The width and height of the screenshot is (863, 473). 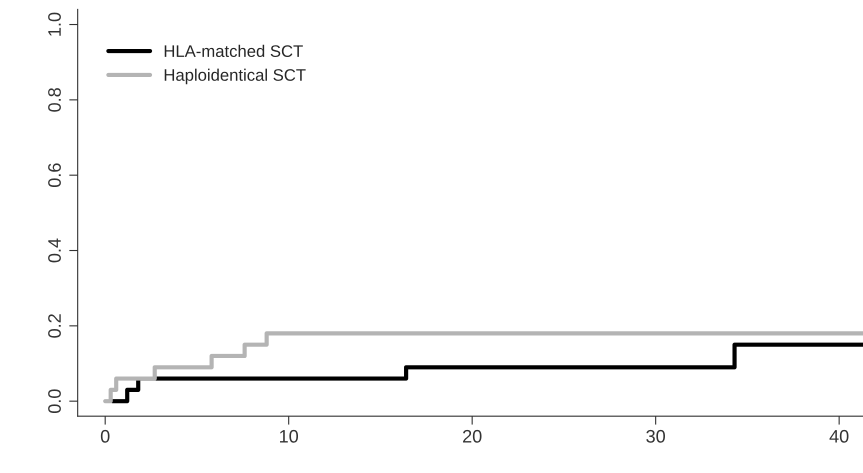 What do you see at coordinates (235, 76) in the screenshot?
I see `legend-label: Haploidentical SCT` at bounding box center [235, 76].